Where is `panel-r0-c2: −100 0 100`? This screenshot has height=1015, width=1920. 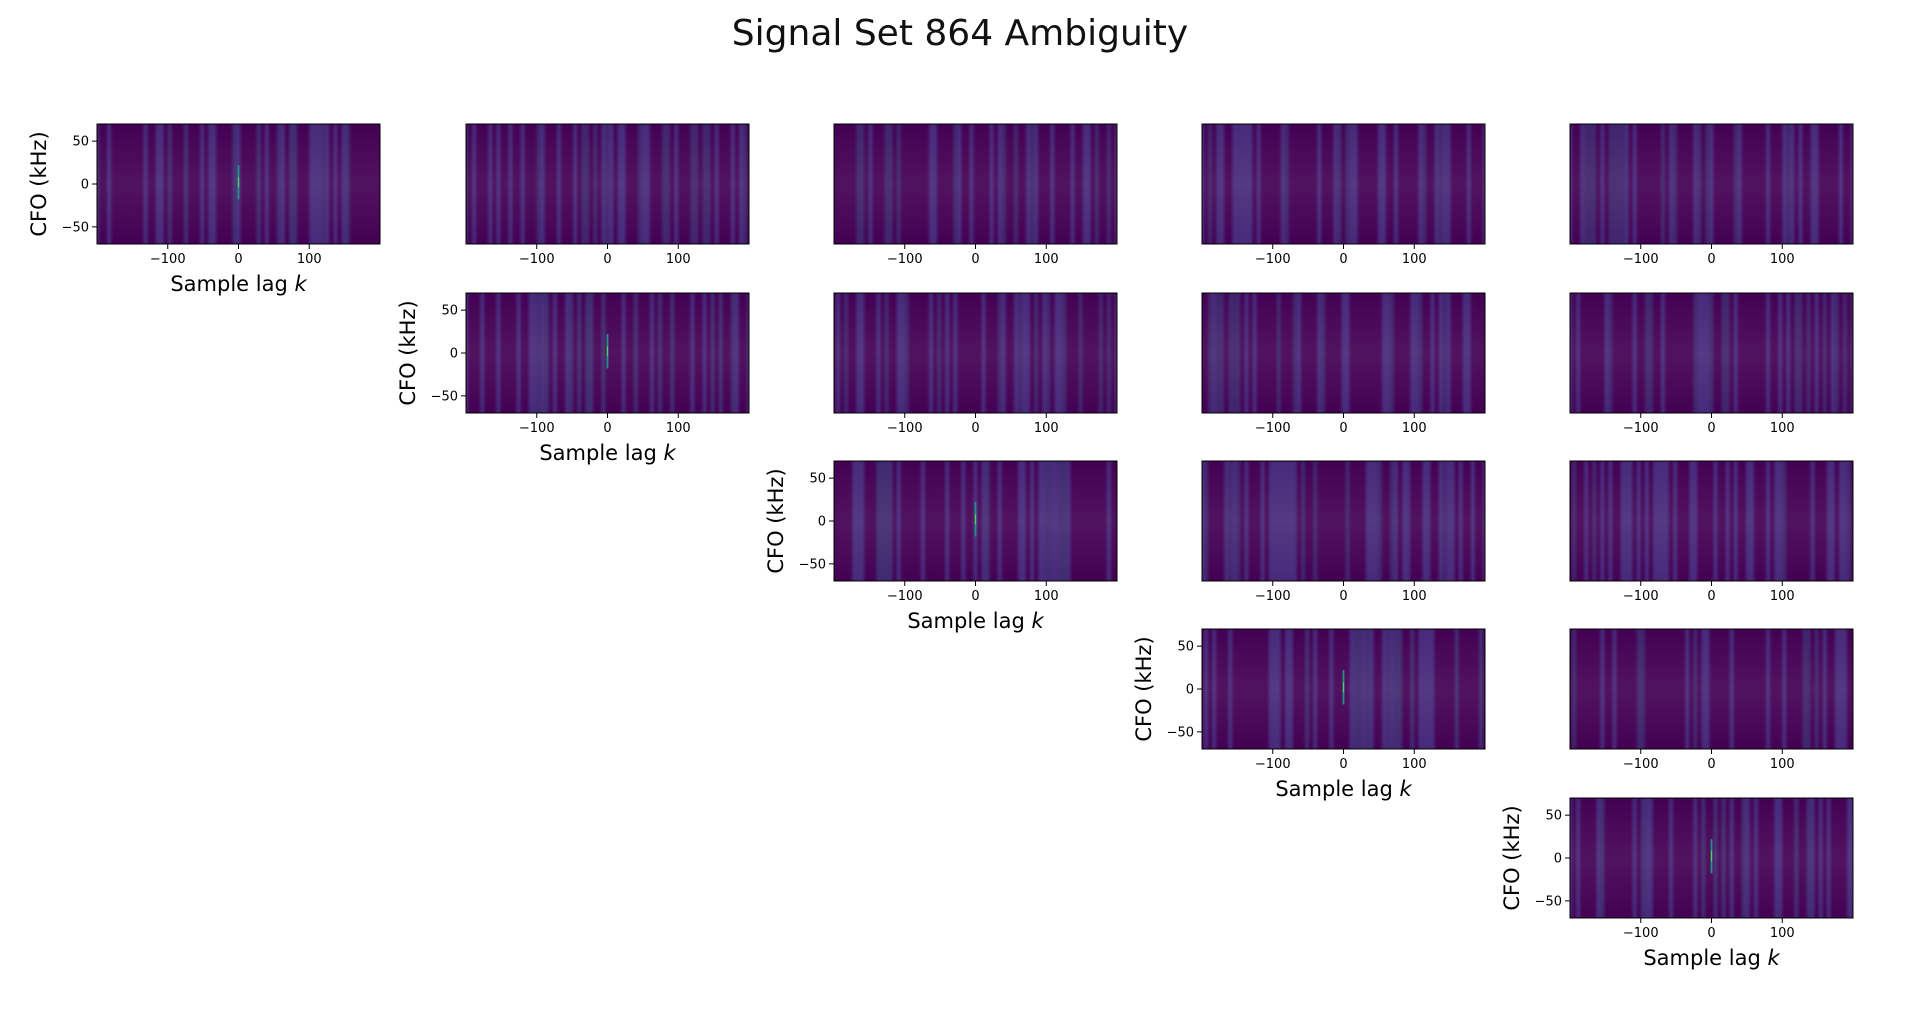
panel-r0-c2: −100 0 100 is located at coordinates (975, 195).